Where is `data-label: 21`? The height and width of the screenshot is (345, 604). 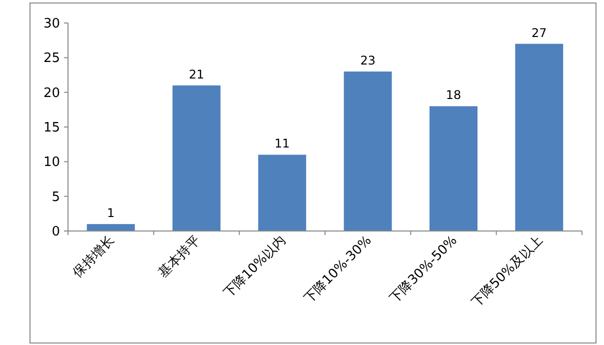 data-label: 21 is located at coordinates (196, 74).